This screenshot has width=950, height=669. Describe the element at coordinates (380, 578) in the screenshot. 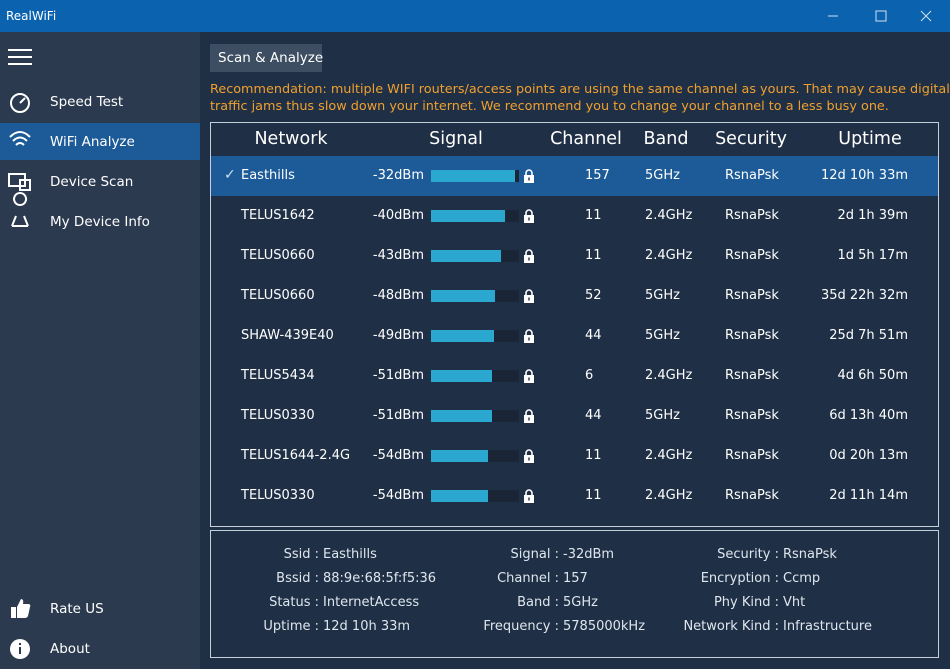

I see `detail-value: 88:9e:68:5f:f5:36` at that location.